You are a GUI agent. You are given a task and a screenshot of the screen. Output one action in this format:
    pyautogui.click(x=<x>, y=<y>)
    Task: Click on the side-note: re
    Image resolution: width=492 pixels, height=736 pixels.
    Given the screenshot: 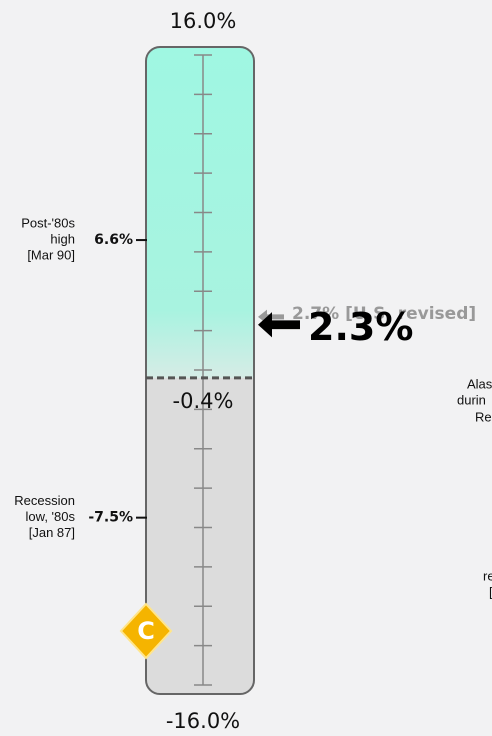 What is the action you would take?
    pyautogui.click(x=487, y=575)
    